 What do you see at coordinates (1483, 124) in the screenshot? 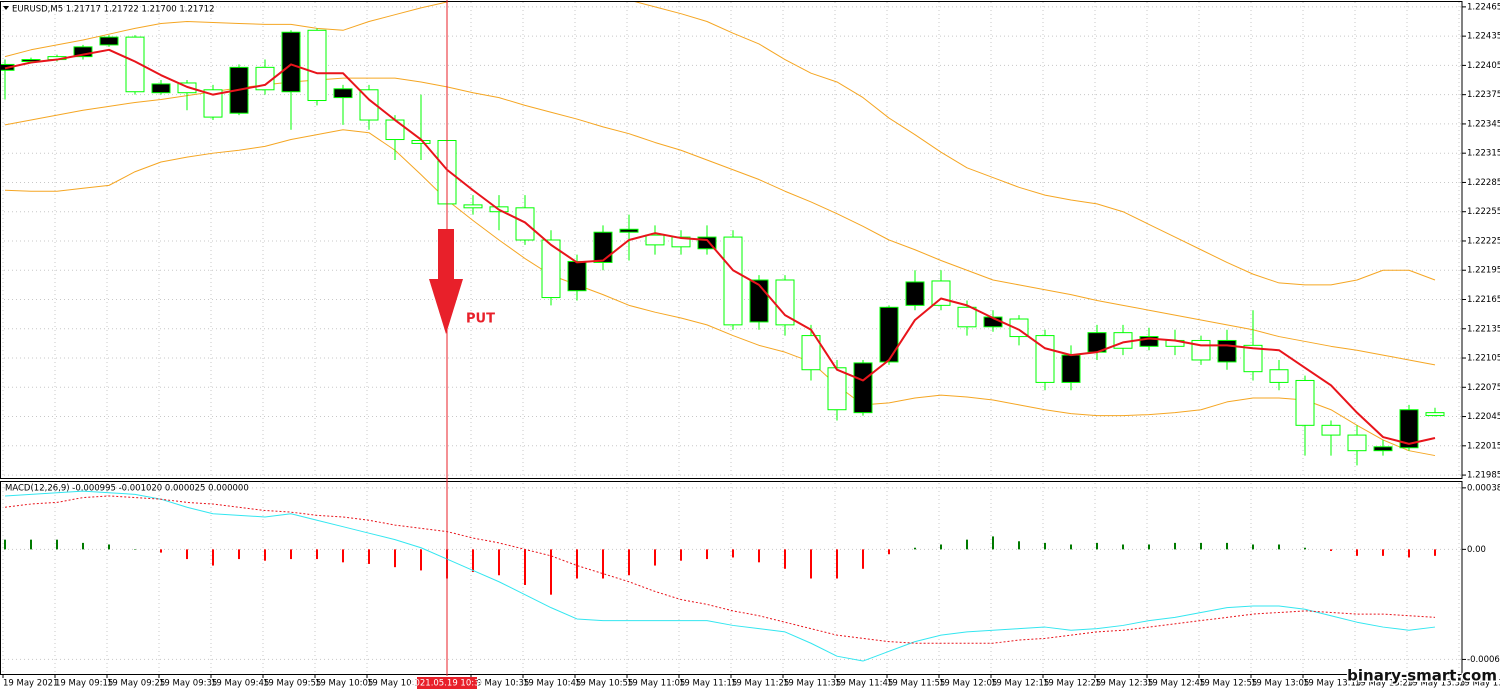
I see `y-tick-label: 1.22345` at bounding box center [1483, 124].